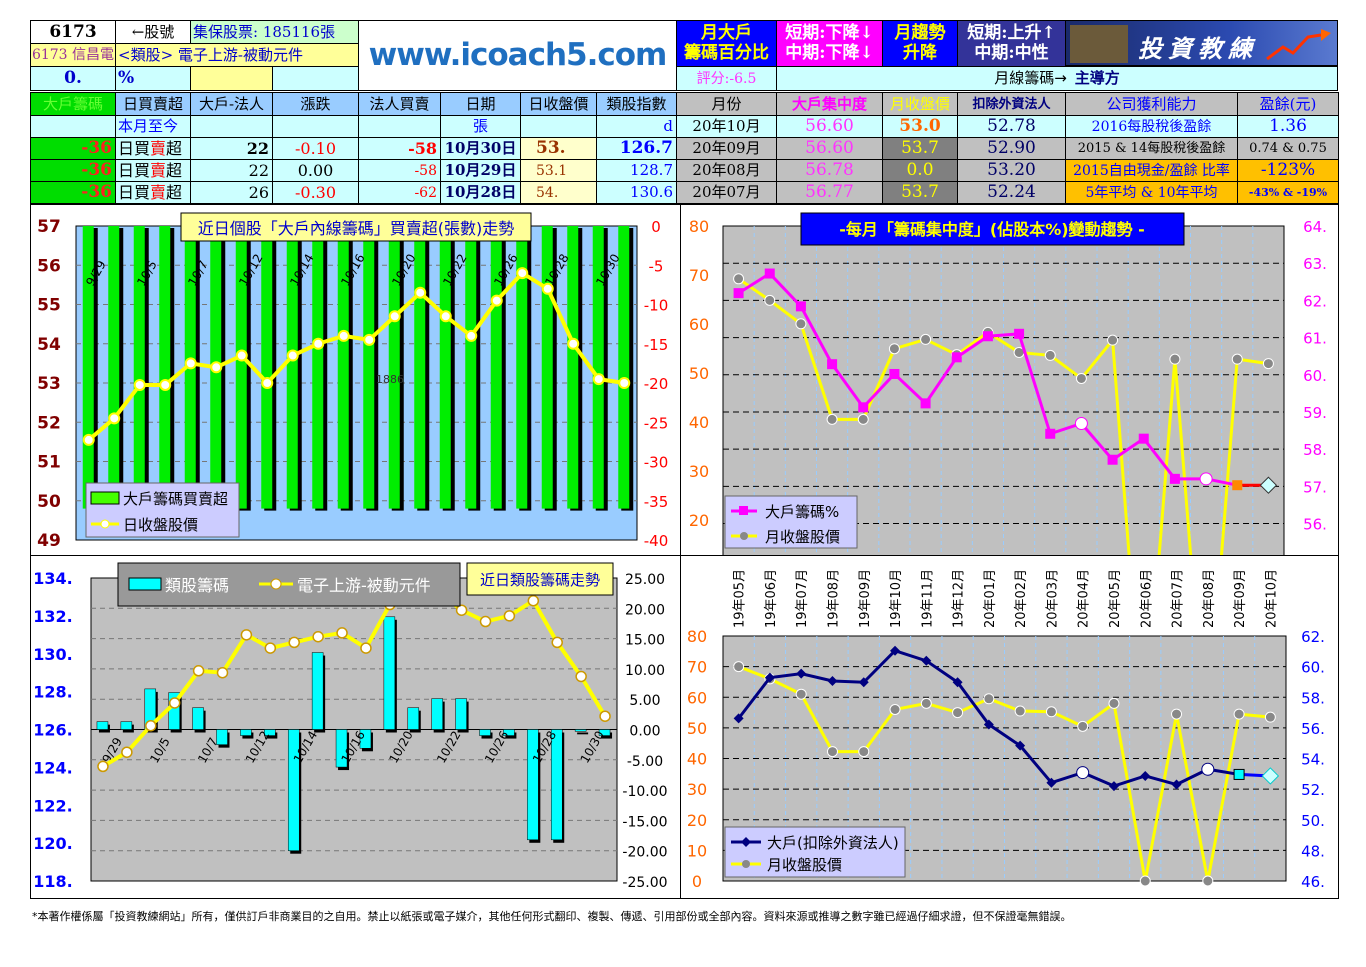 The height and width of the screenshot is (967, 1366). Describe the element at coordinates (540, 580) in the screenshot. I see `chart-title: 近日類股籌碼走勢` at that location.